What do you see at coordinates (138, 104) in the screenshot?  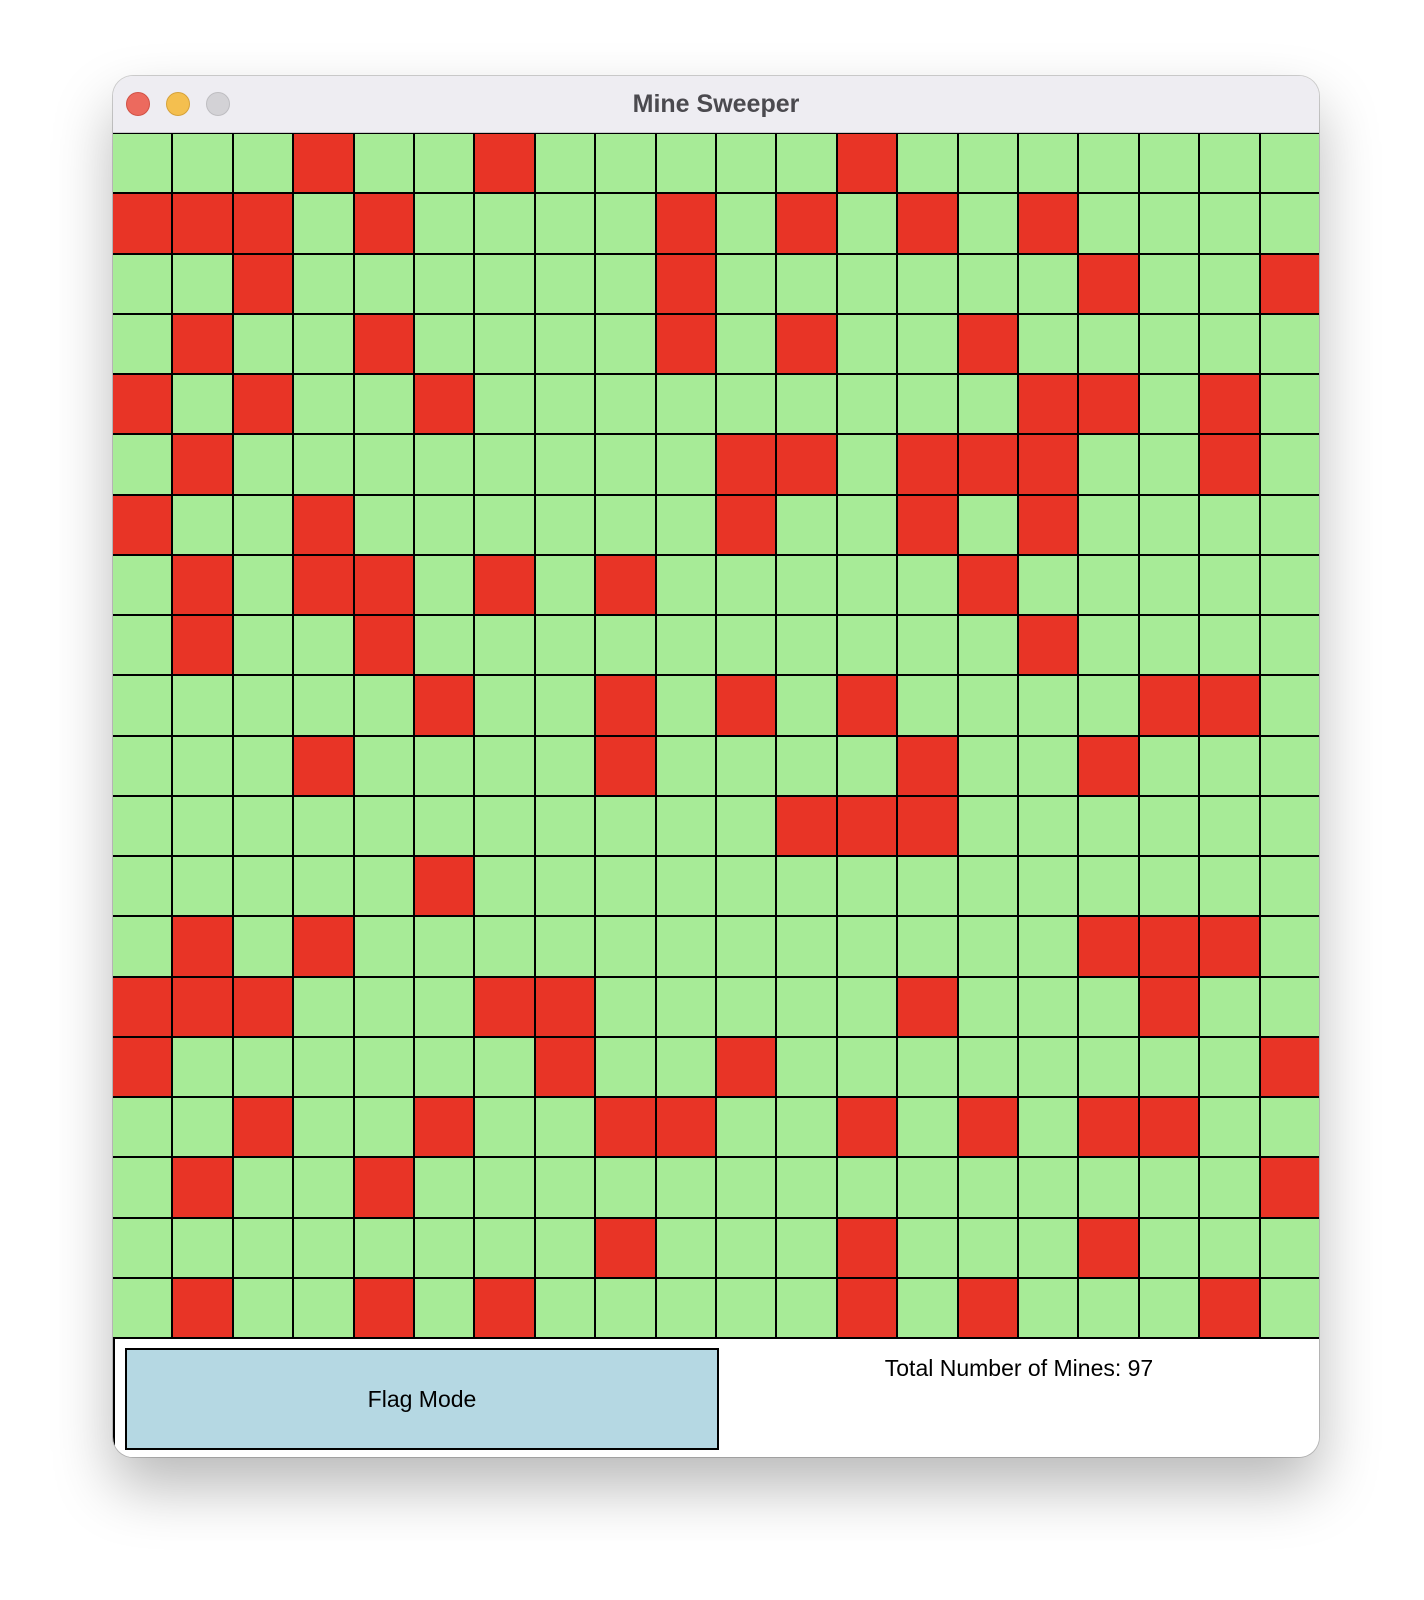 I see `close-window-button` at bounding box center [138, 104].